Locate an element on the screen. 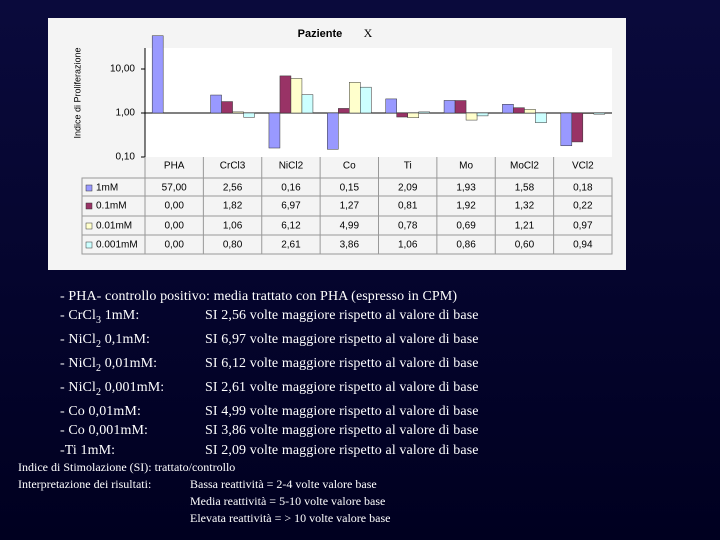  table-value: 0,15 is located at coordinates (350, 188).